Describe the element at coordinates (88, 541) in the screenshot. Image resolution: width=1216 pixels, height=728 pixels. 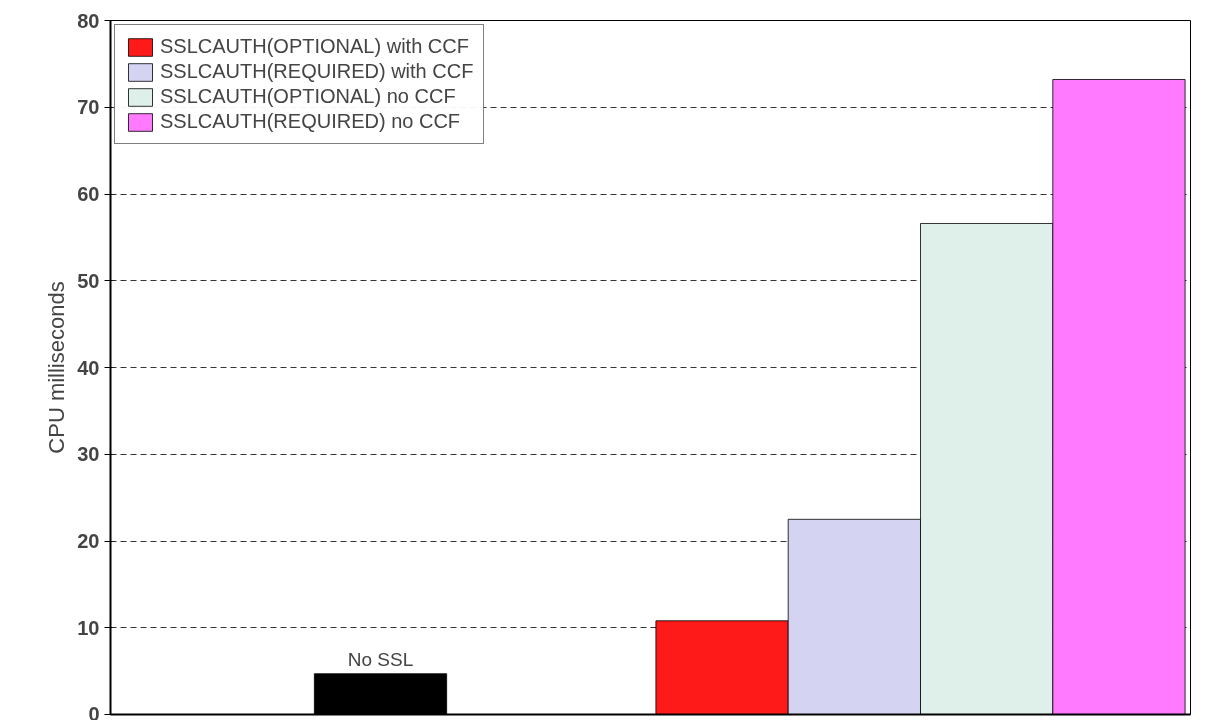
I see `y-tick-label: 20` at that location.